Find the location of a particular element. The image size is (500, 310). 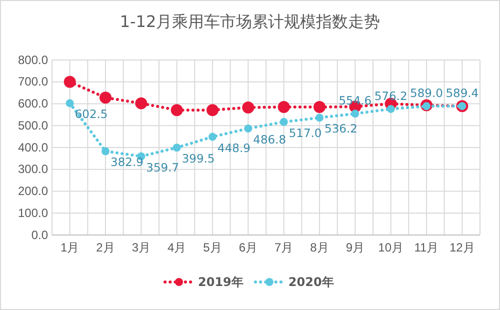

x-tick-label: 9月 is located at coordinates (355, 247).